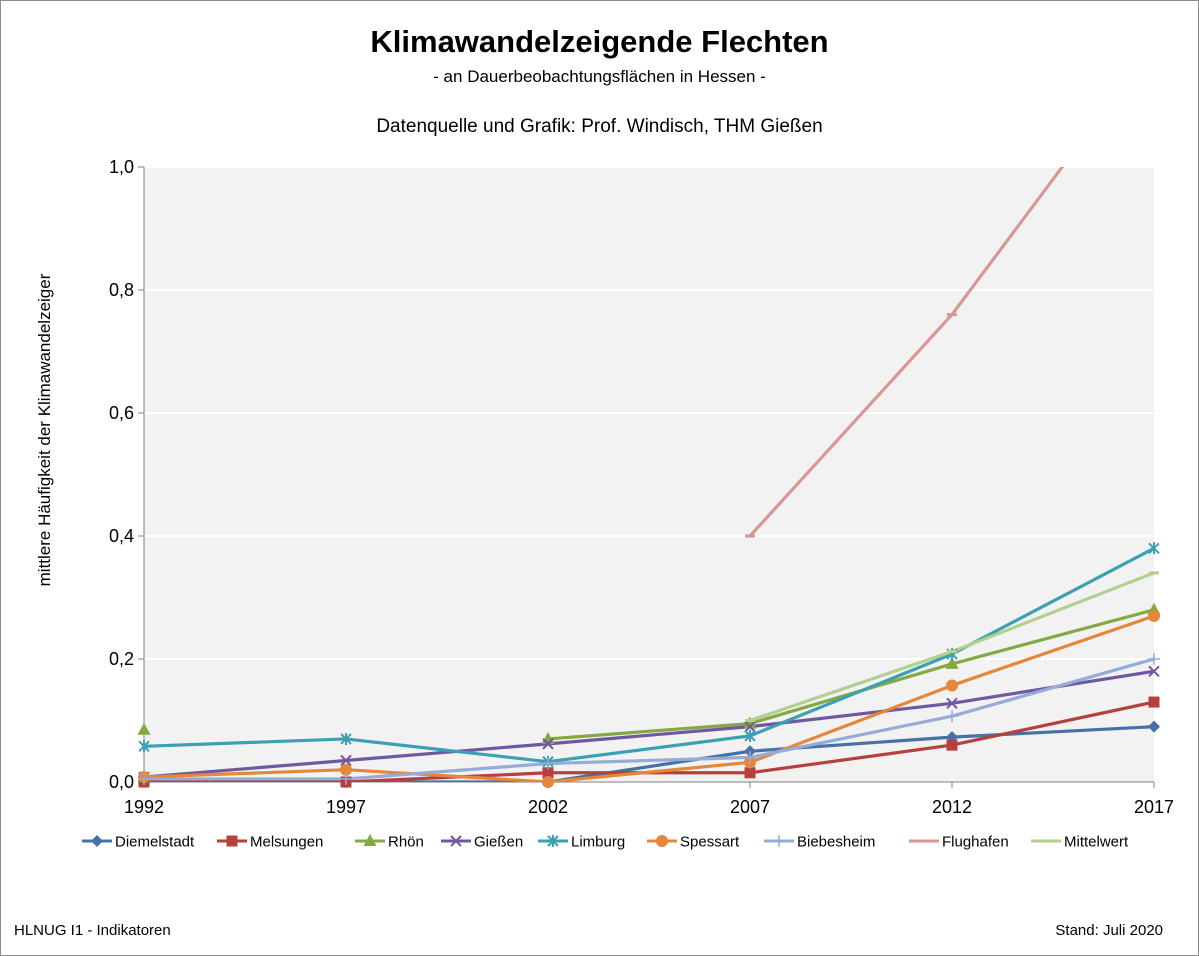 This screenshot has height=956, width=1199. What do you see at coordinates (144, 807) in the screenshot?
I see `x-tick-label: 1992` at bounding box center [144, 807].